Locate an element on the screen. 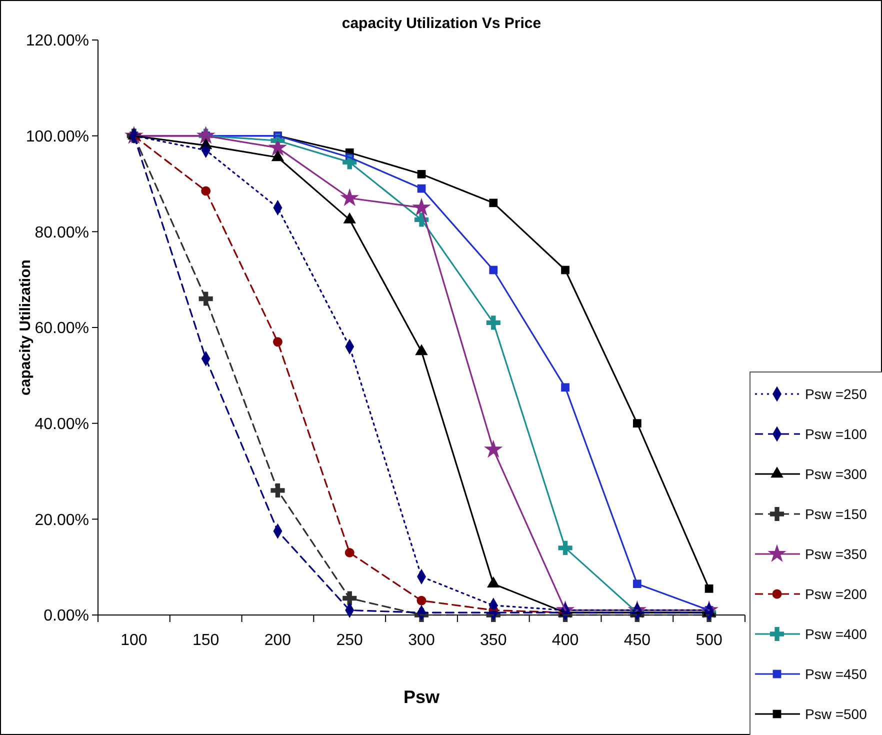 The height and width of the screenshot is (735, 882). legend-label: Psw =300 is located at coordinates (836, 474).